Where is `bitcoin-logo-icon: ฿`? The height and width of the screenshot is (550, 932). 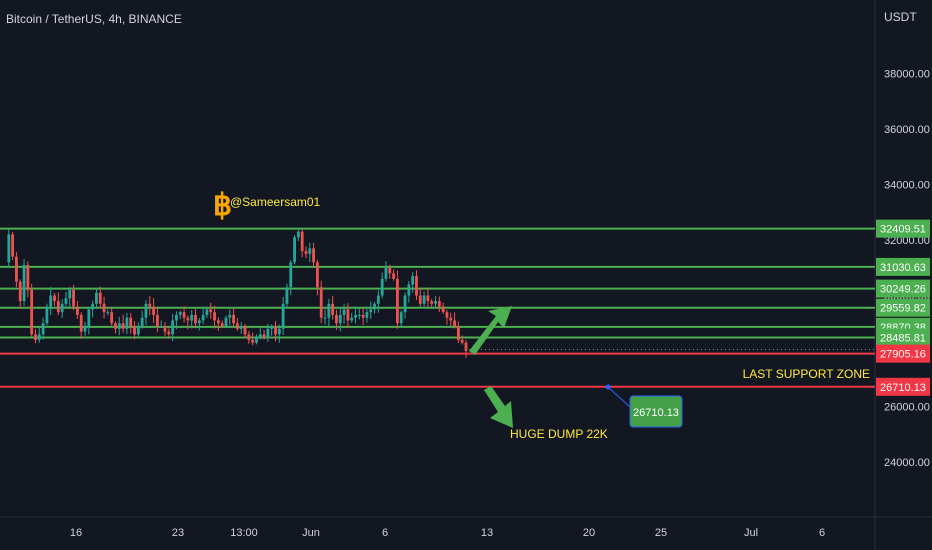
bitcoin-logo-icon: ฿ is located at coordinates (222, 205).